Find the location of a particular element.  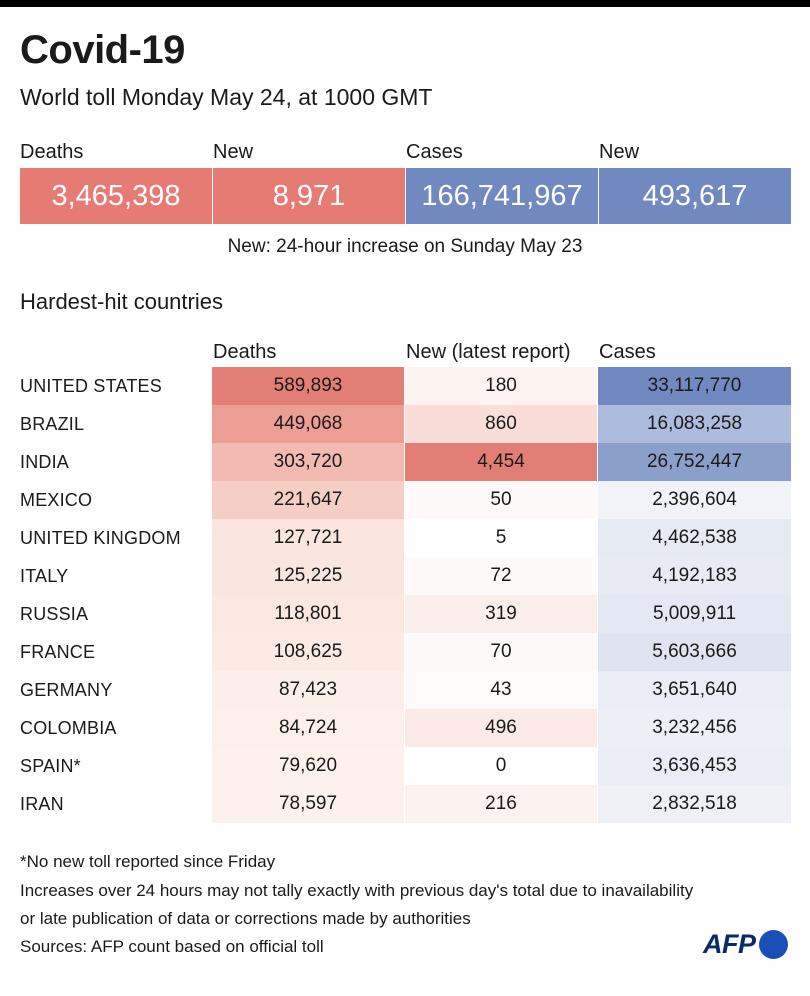

new-cell: 72 is located at coordinates (501, 576).